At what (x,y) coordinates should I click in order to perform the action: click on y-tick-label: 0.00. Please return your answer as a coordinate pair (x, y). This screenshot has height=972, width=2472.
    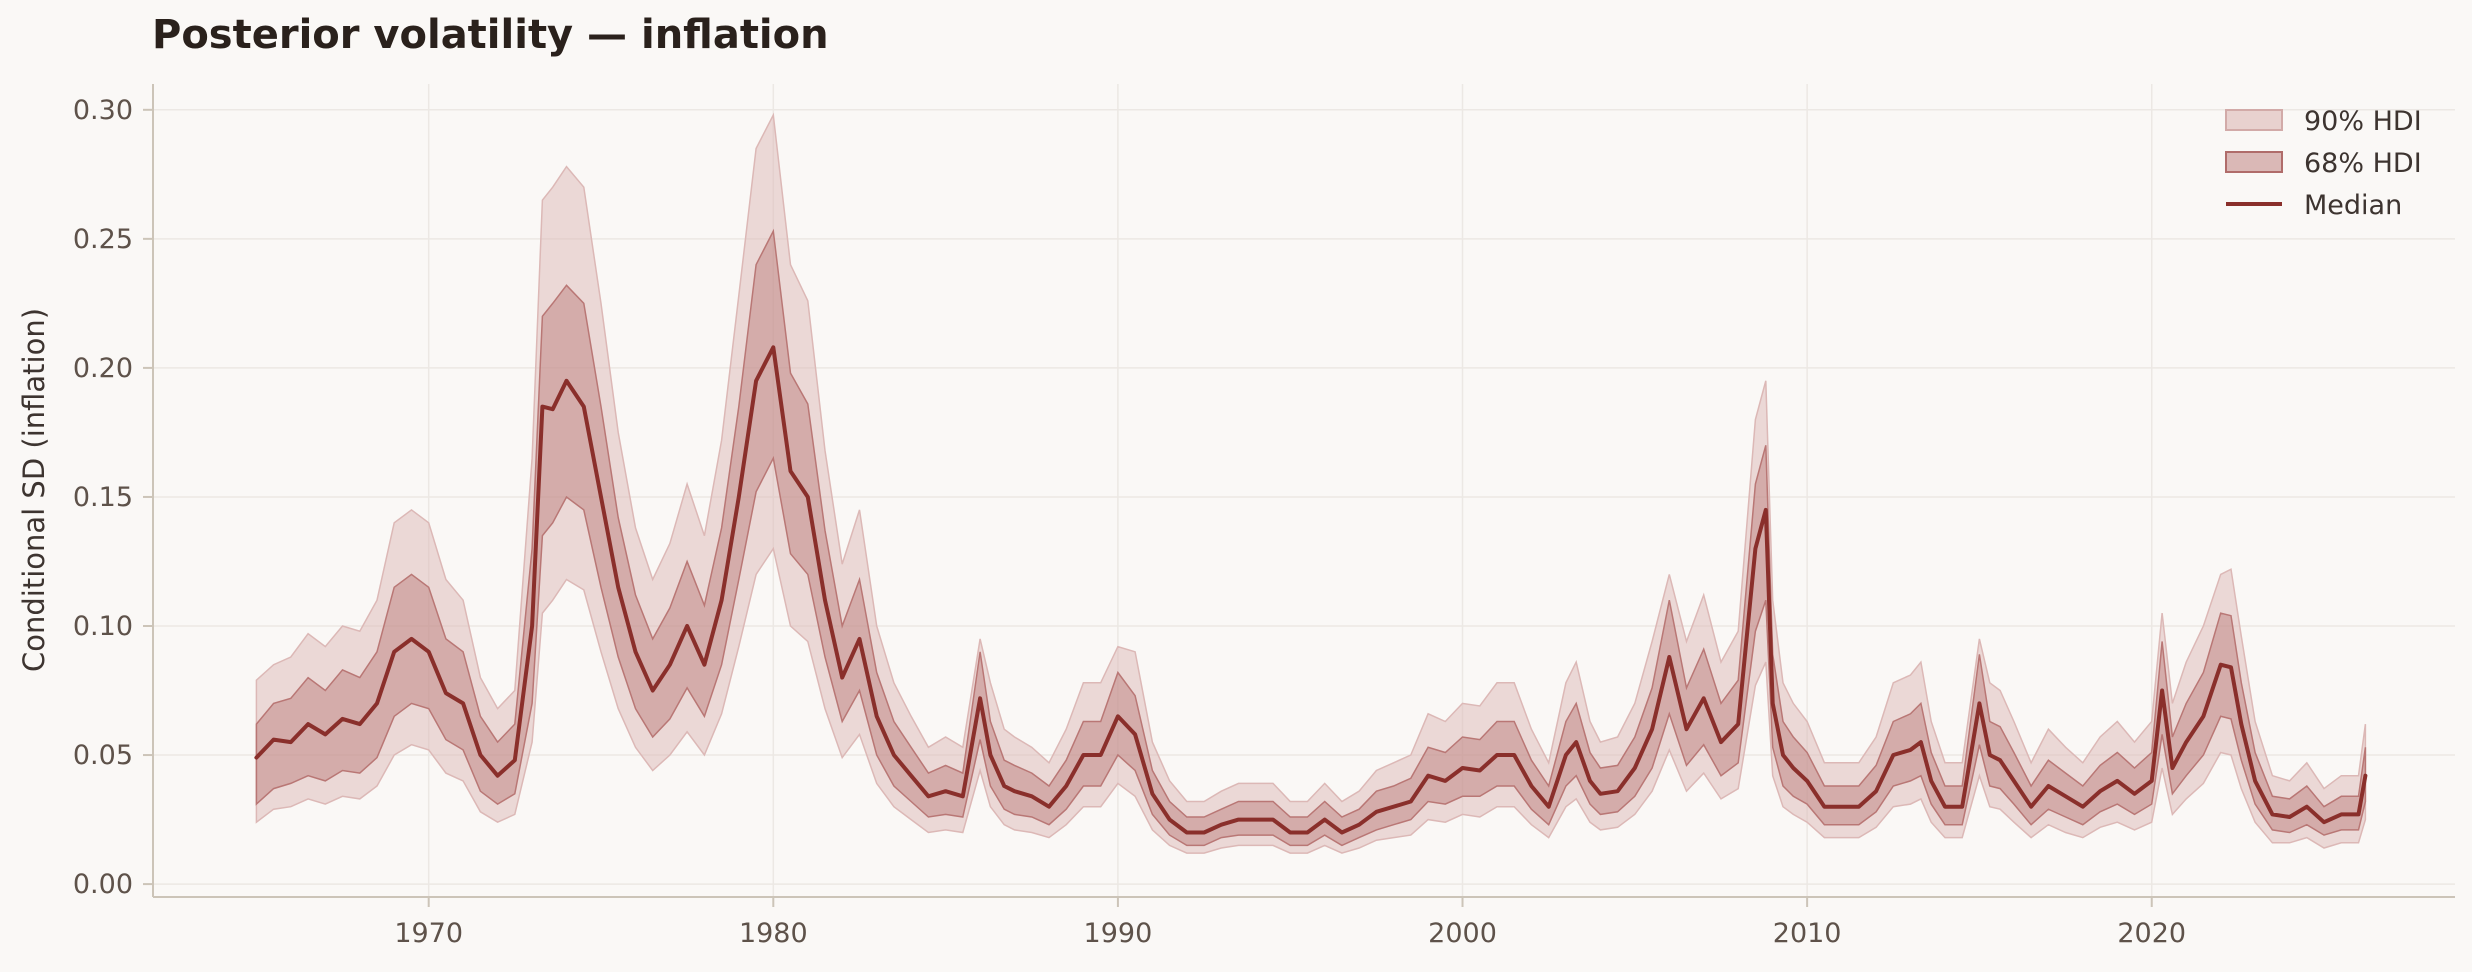
    Looking at the image, I should click on (103, 884).